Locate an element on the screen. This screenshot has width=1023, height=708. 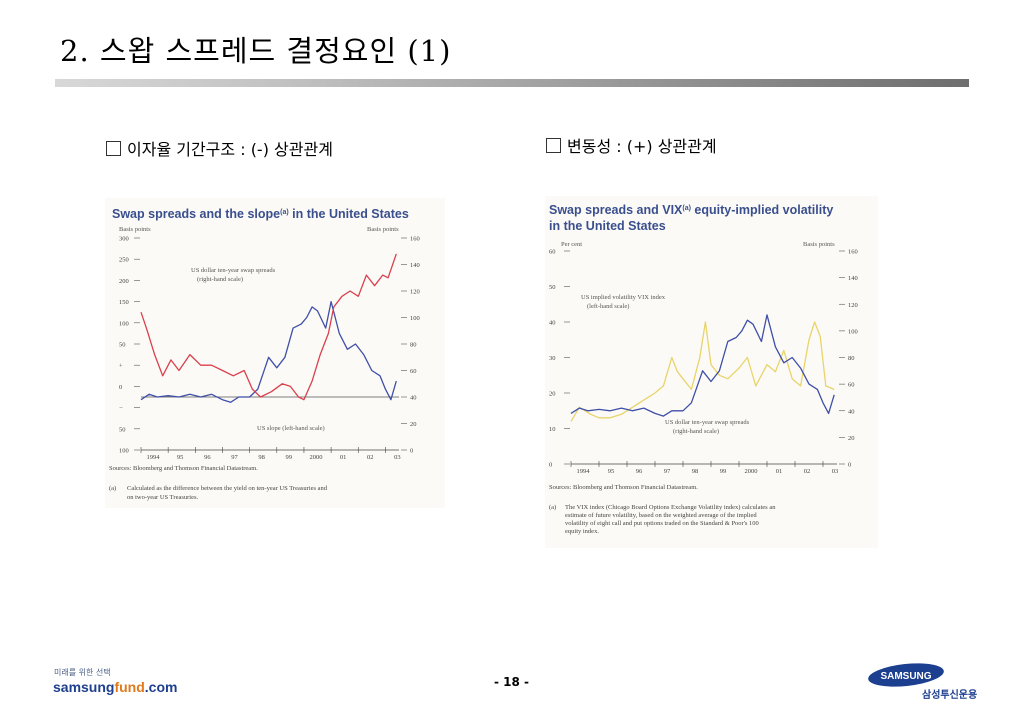
right-heading-label: 변동성 : (+) 상관관계 is located at coordinates (642, 146).